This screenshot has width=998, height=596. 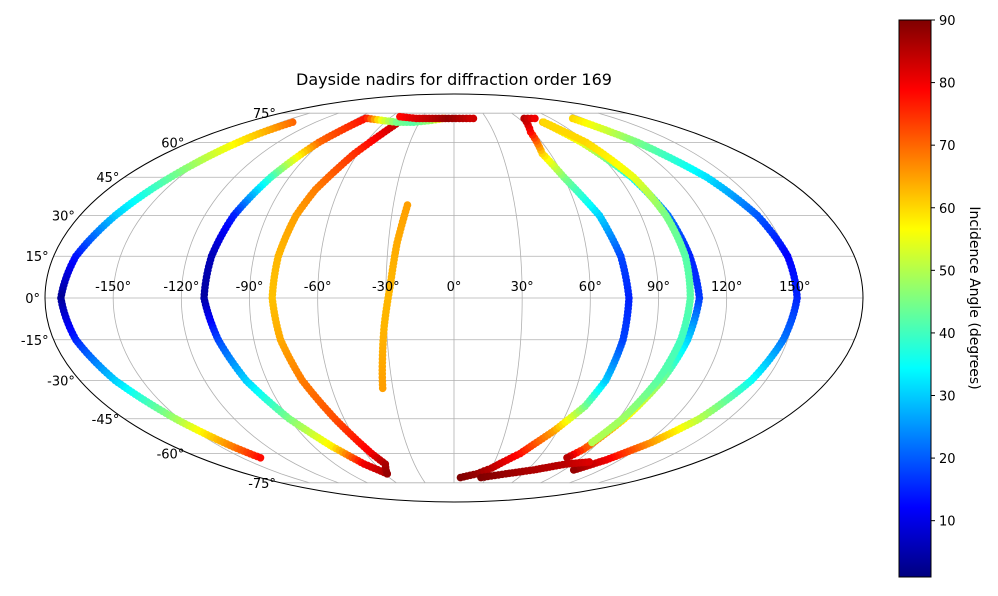 What do you see at coordinates (106, 420) in the screenshot?
I see `lat-tick-label: -45°` at bounding box center [106, 420].